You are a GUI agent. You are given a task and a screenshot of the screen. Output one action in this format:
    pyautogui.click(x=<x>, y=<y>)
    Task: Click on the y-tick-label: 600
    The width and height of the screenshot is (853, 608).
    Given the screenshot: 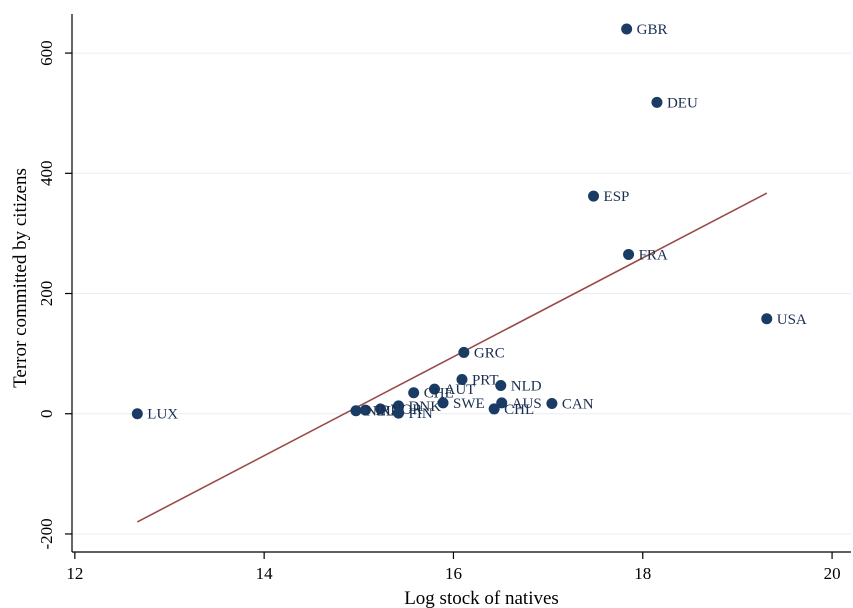 What is the action you would take?
    pyautogui.click(x=46, y=53)
    